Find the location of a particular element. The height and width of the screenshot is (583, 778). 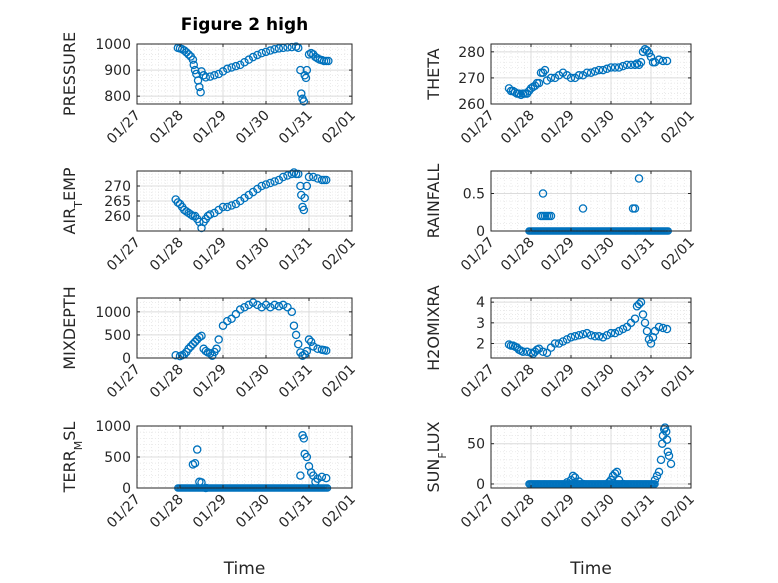

y-axis-label: RAINFALL is located at coordinates (433, 201).